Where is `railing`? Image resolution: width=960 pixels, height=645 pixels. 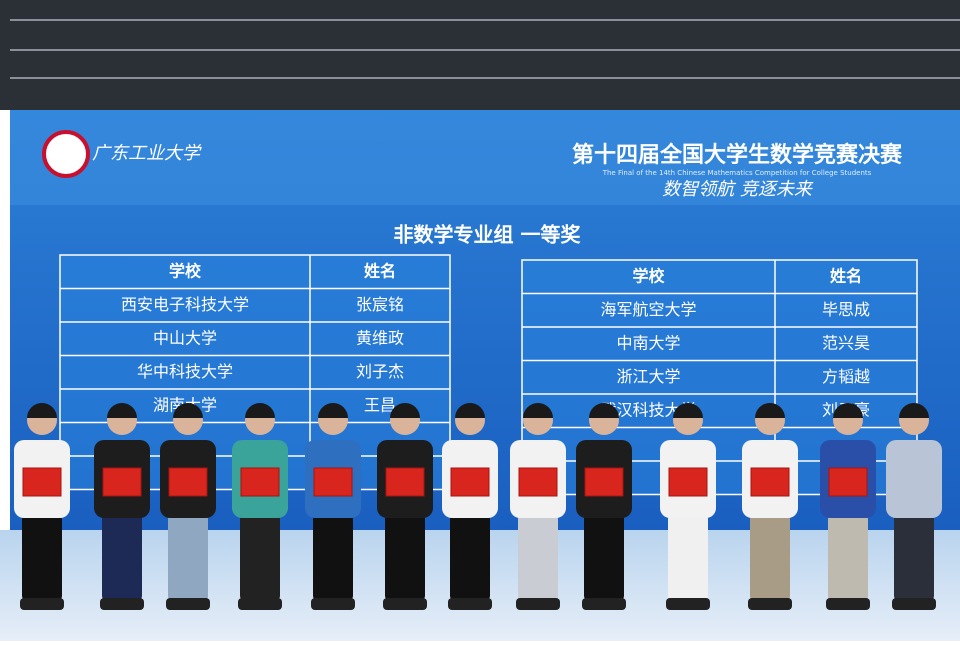
railing is located at coordinates (485, 49).